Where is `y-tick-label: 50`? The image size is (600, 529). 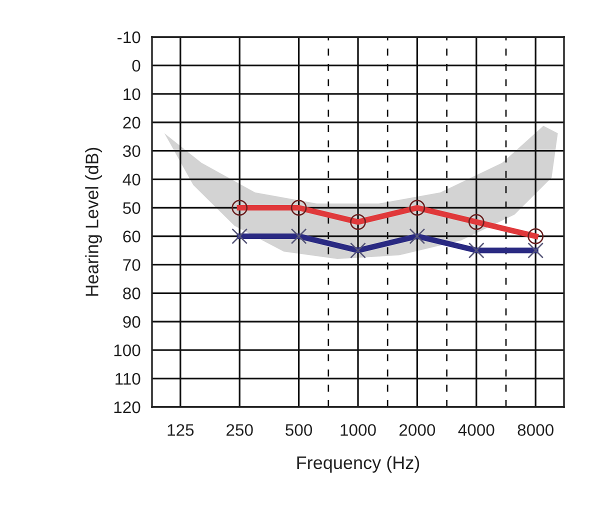 y-tick-label: 50 is located at coordinates (131, 208).